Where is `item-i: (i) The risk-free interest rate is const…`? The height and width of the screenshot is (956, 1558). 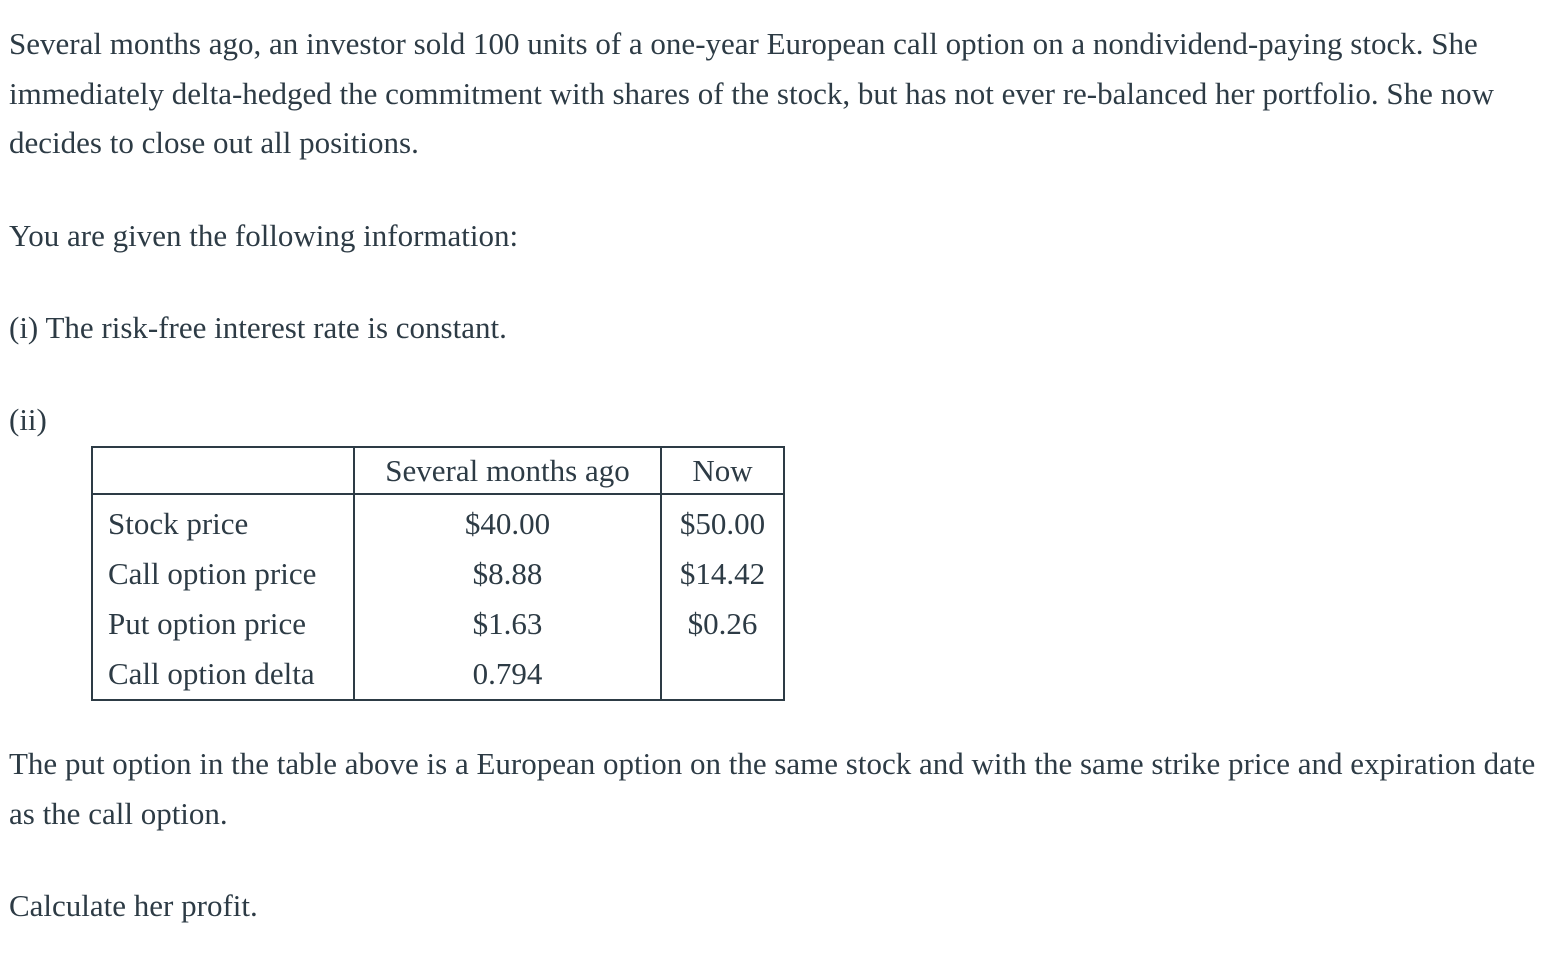
item-i: (i) The risk-free interest rate is const… is located at coordinates (258, 327).